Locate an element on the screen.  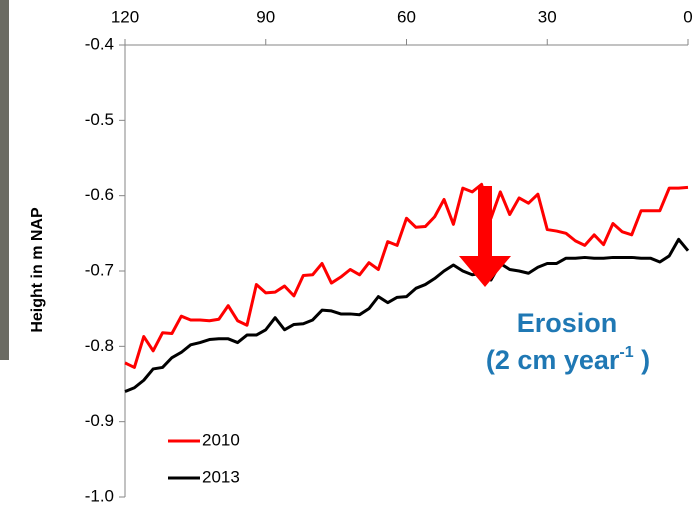
x-tick-label: 30 is located at coordinates (547, 16).